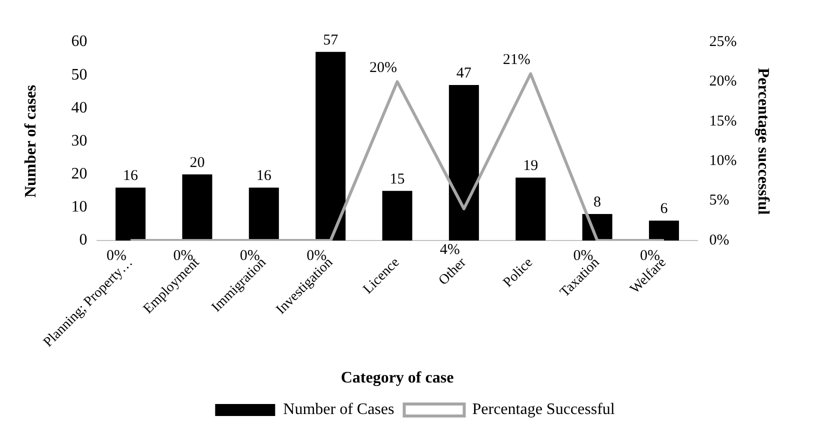 This screenshot has width=830, height=436. Describe the element at coordinates (79, 107) in the screenshot. I see `y-tick-label: 40` at that location.